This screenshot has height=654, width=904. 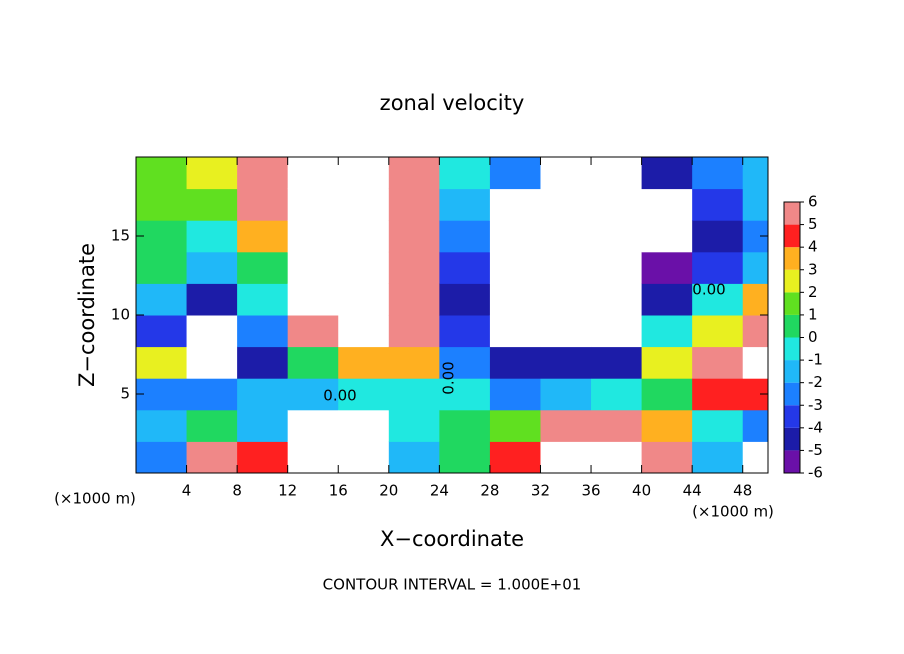 I want to click on x-tick-label: 16, so click(x=338, y=491).